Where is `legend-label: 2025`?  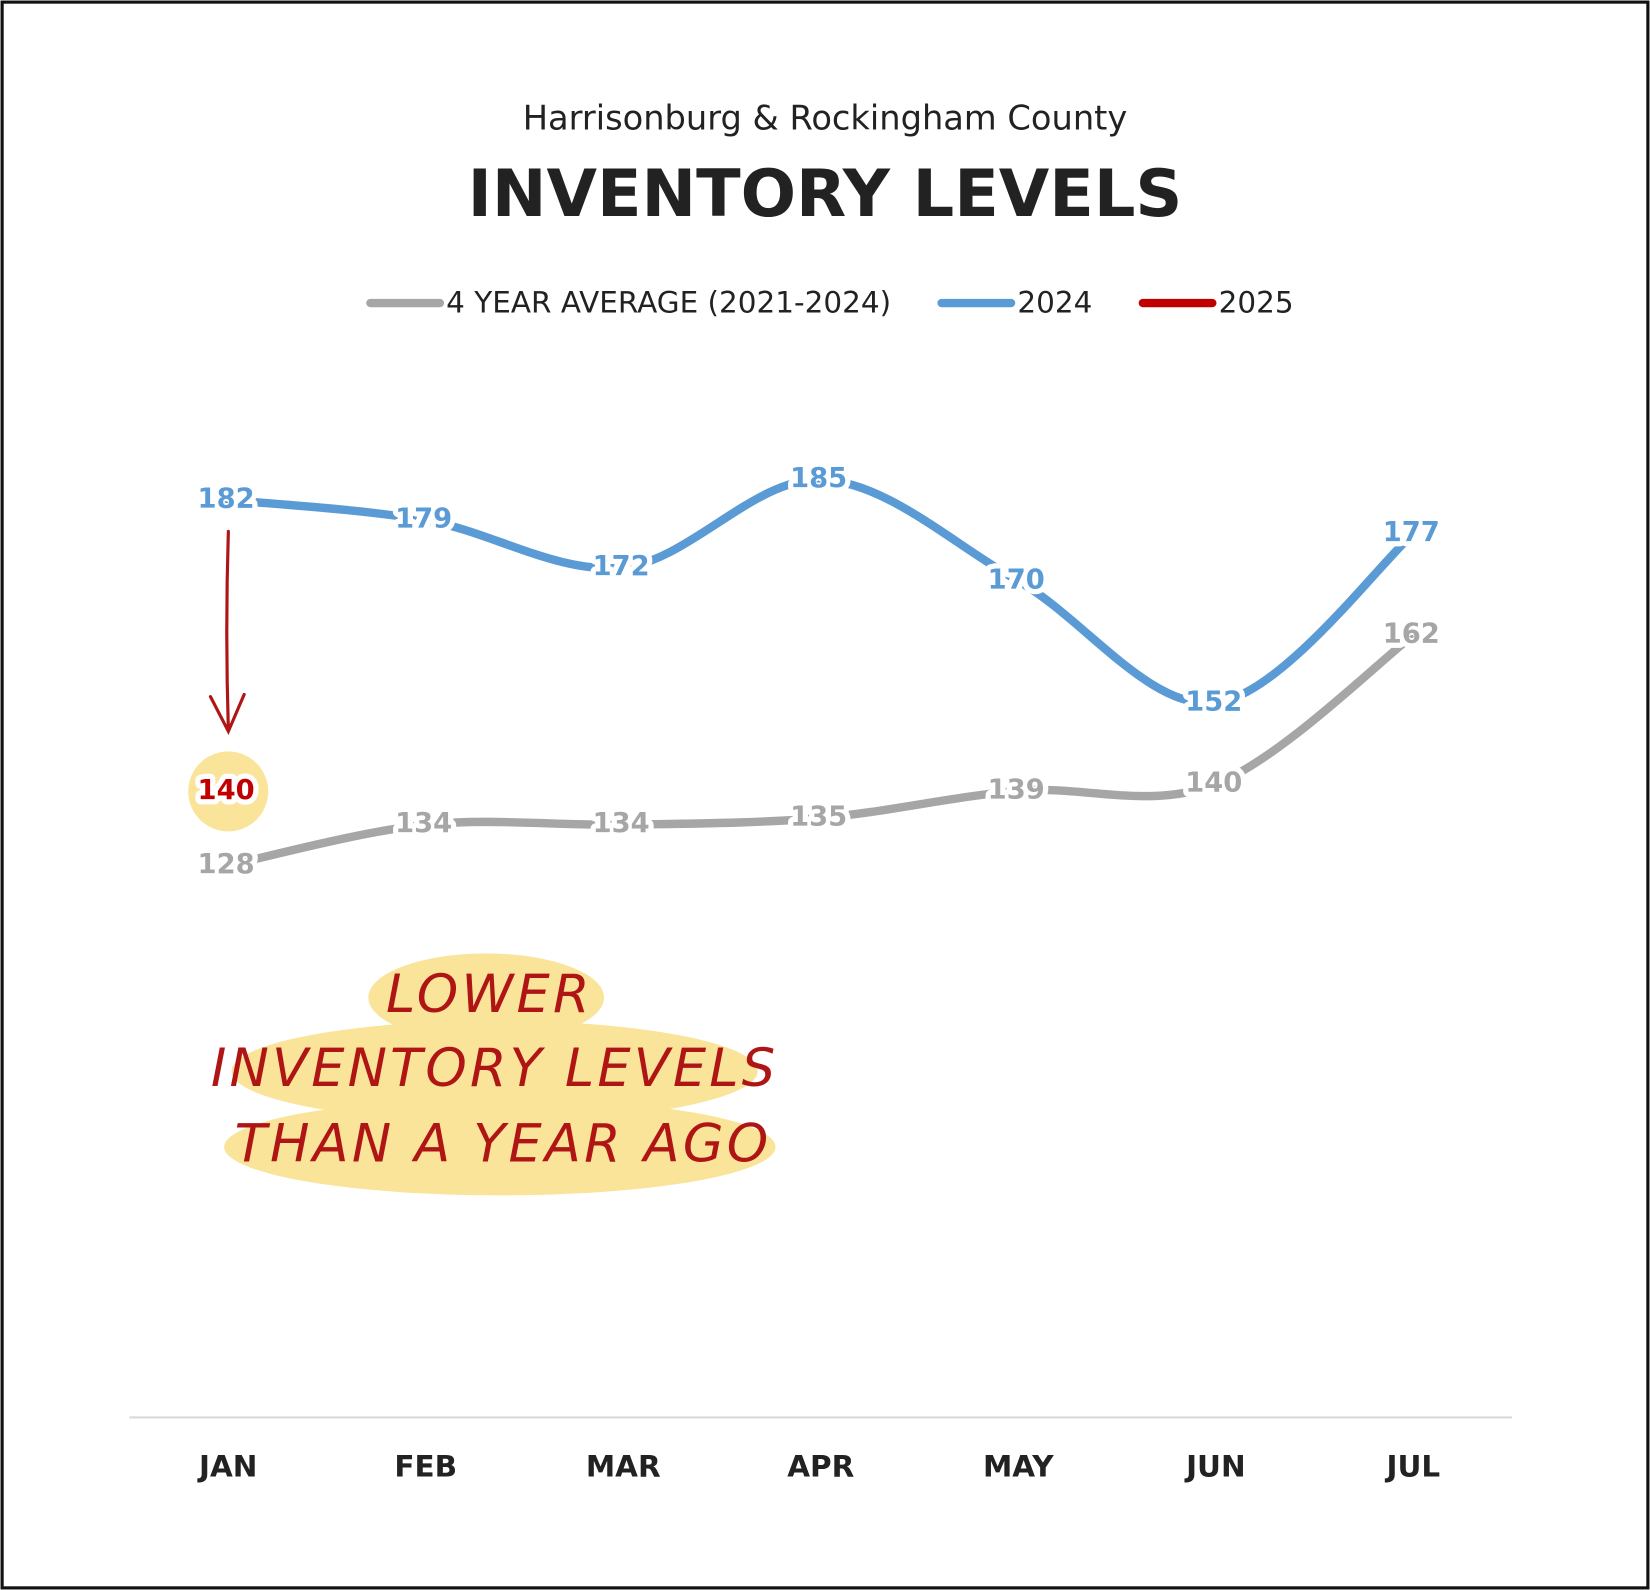
legend-label: 2025 is located at coordinates (1256, 303).